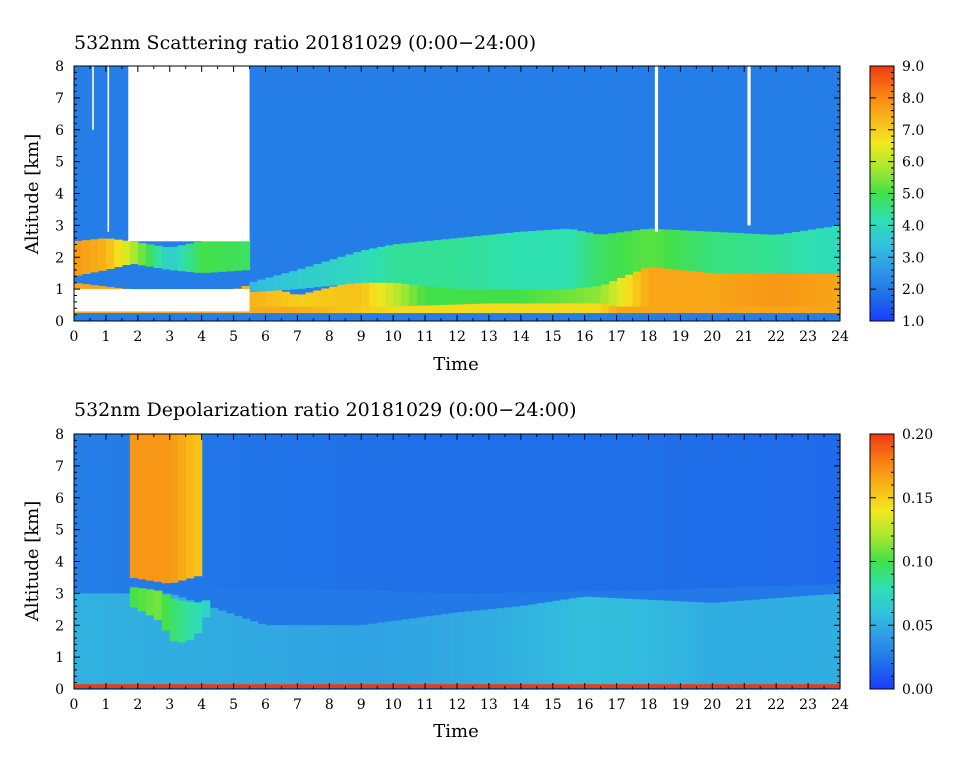 Image resolution: width=960 pixels, height=775 pixels. What do you see at coordinates (32, 195) in the screenshot?
I see `scattering-y-axis-label: Altitude [km]` at bounding box center [32, 195].